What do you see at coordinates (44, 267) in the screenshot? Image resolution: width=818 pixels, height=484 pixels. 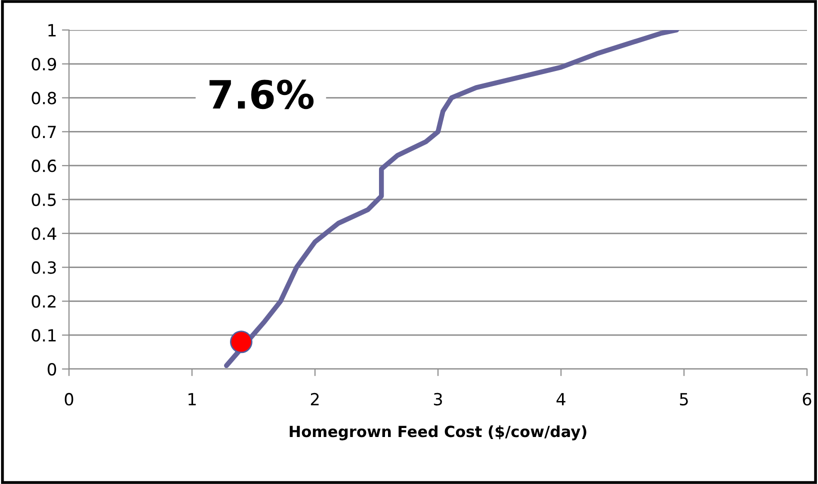 I see `y-tick-label: 0.3` at bounding box center [44, 267].